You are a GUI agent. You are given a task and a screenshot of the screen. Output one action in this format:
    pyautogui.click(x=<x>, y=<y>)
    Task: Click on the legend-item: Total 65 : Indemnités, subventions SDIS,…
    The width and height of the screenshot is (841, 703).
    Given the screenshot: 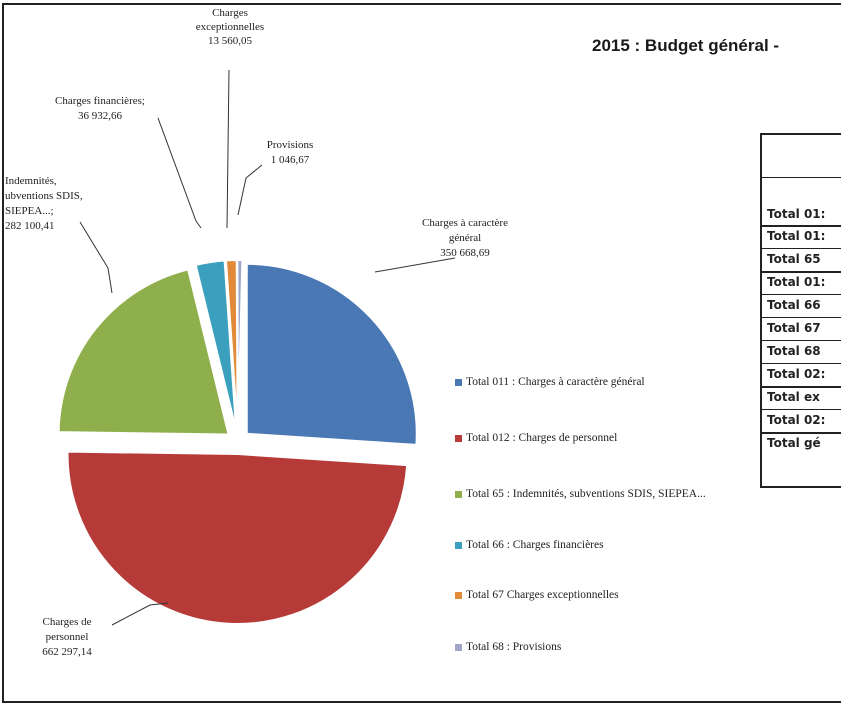 What is the action you would take?
    pyautogui.click(x=605, y=494)
    